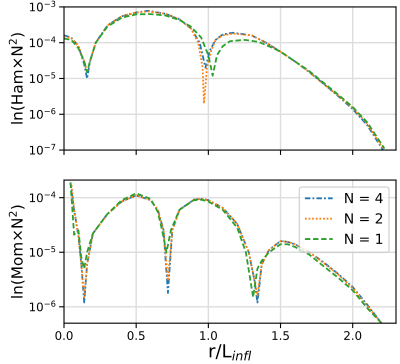 The image size is (400, 364). I want to click on x-tick-label: 1.0, so click(208, 335).